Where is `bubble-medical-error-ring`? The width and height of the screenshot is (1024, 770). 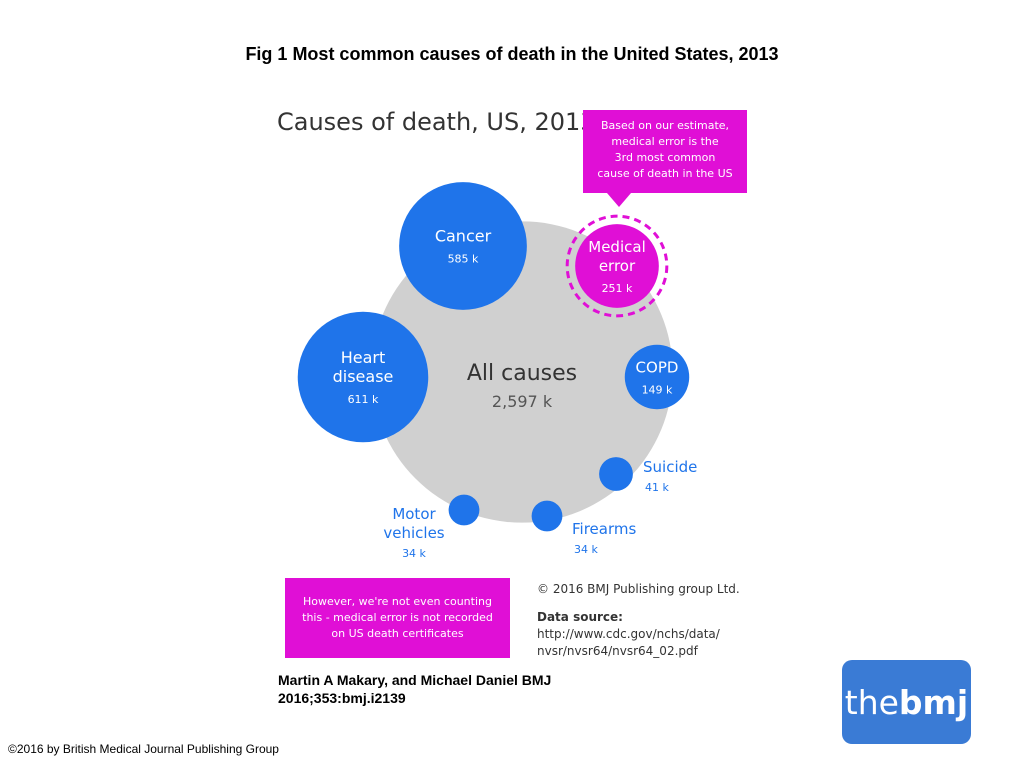
bubble-medical-error-ring is located at coordinates (617, 266).